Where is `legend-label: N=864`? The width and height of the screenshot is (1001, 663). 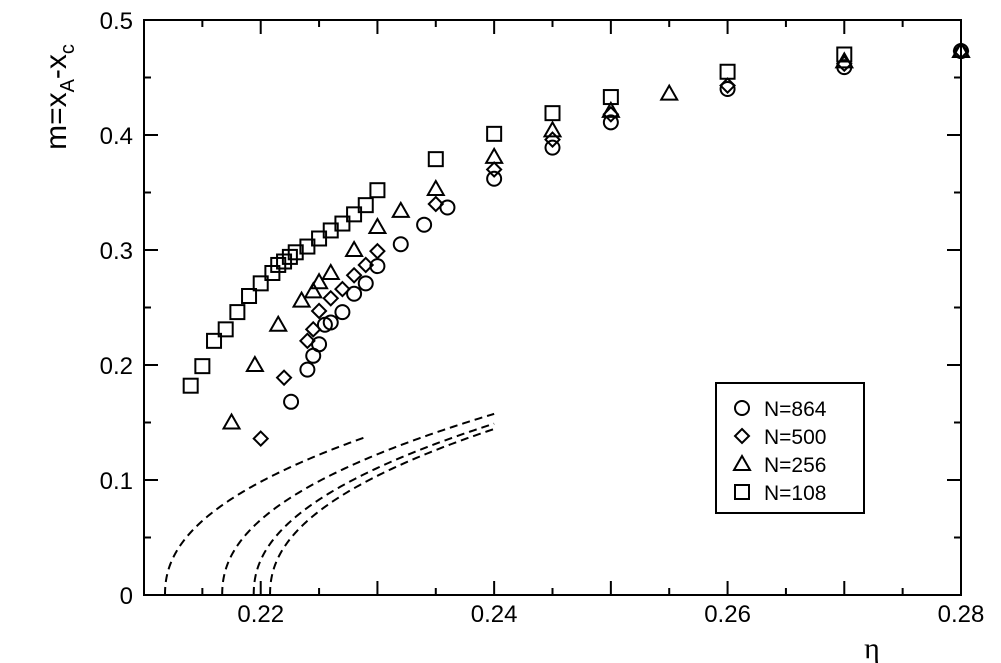 legend-label: N=864 is located at coordinates (795, 409).